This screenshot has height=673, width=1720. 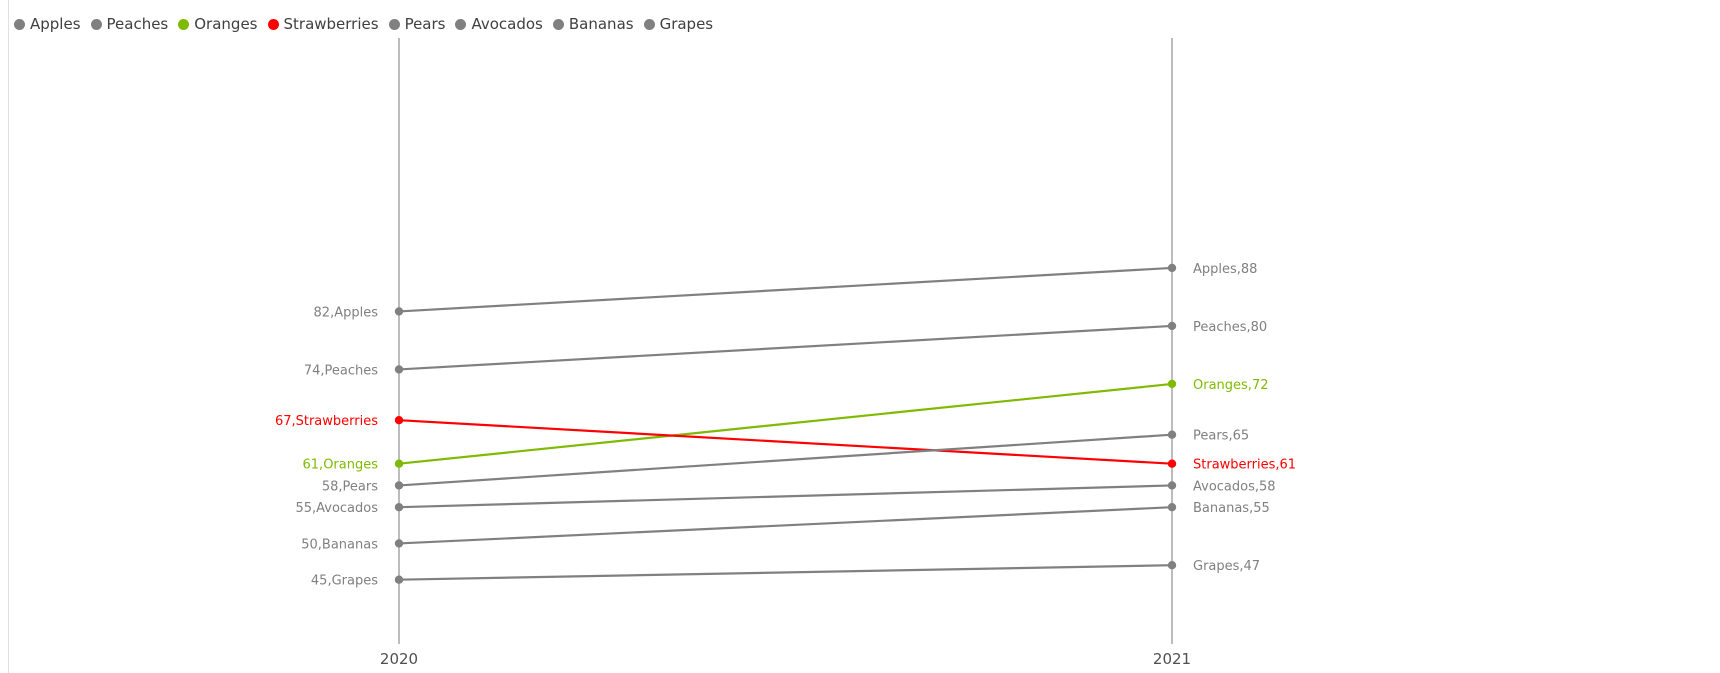 I want to click on data-point-strawberries-2020, so click(x=399, y=420).